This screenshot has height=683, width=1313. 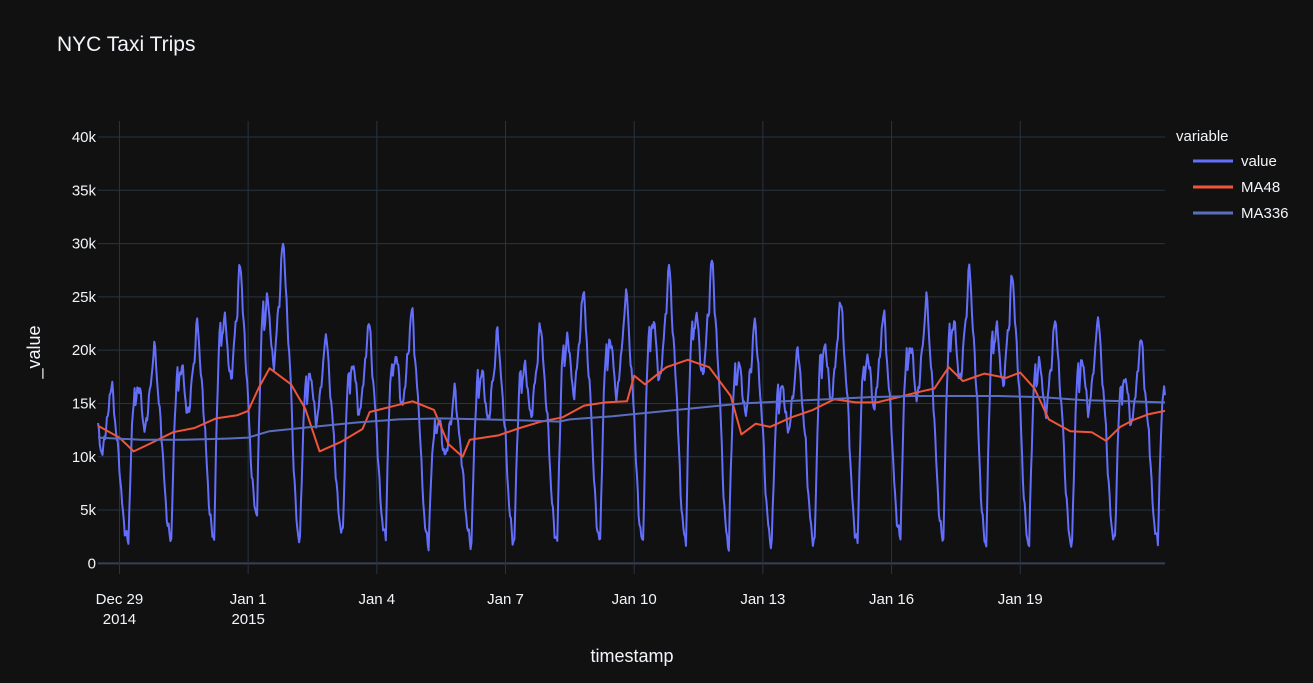 What do you see at coordinates (84, 190) in the screenshot?
I see `y-tick-label: 35k` at bounding box center [84, 190].